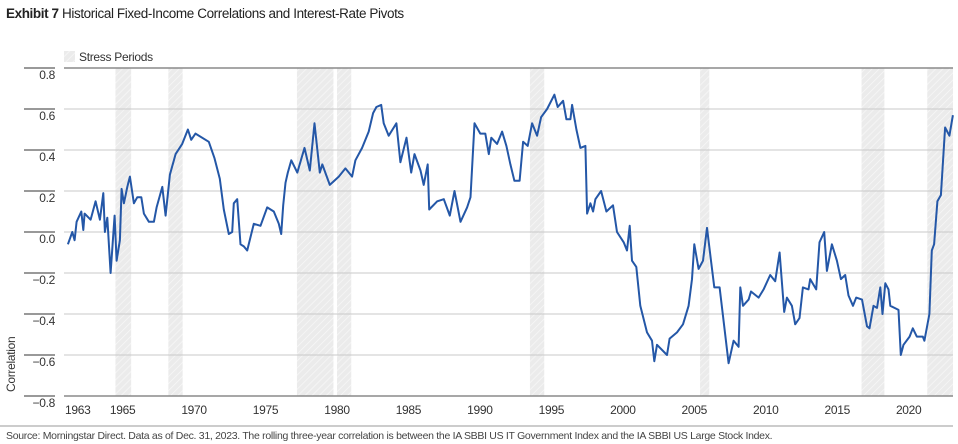 The width and height of the screenshot is (958, 444). What do you see at coordinates (44, 321) in the screenshot?
I see `y-tick-label: −0.4` at bounding box center [44, 321].